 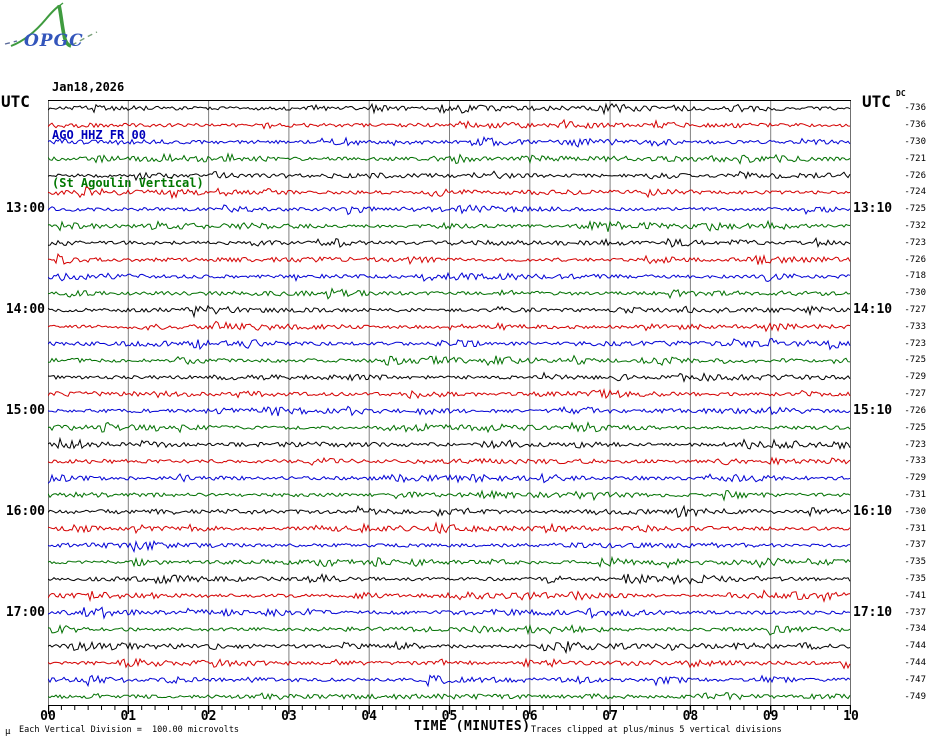 I want to click on logo-text: OPGC, so click(x=54, y=41).